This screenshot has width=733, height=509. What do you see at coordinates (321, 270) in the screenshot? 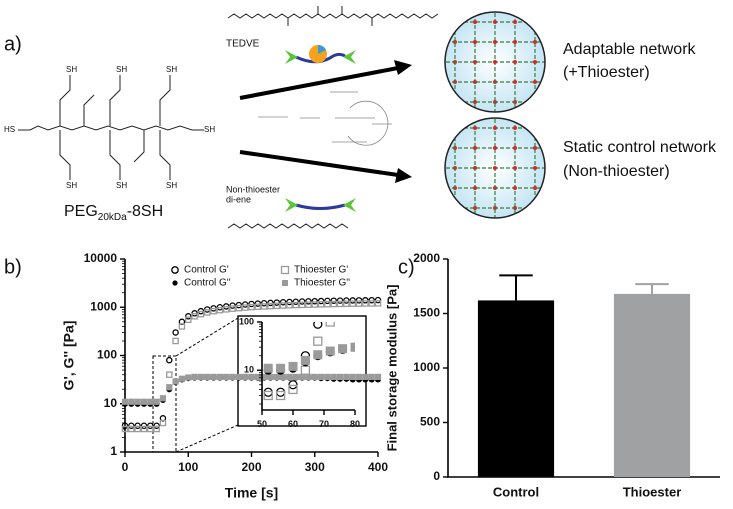
I see `legend-label: Thioester G'` at bounding box center [321, 270].